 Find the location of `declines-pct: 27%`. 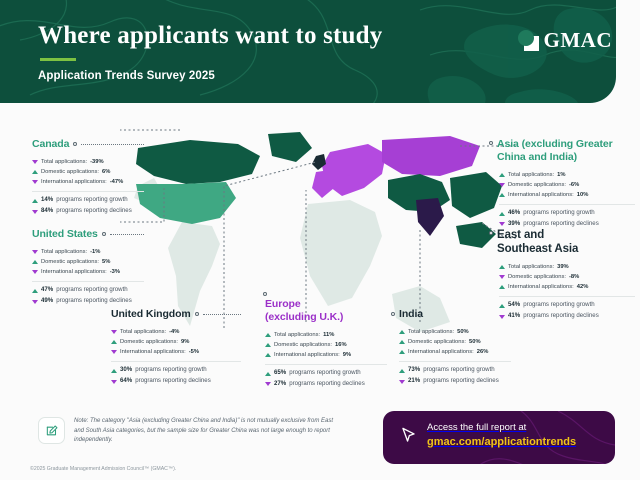

declines-pct: 27% is located at coordinates (280, 383).